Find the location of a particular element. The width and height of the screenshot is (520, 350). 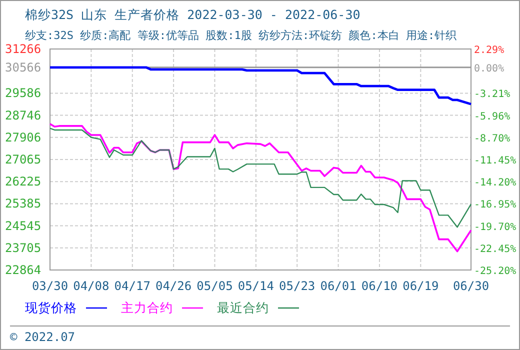

y2-tick-label: -3.21% is located at coordinates (492, 94).